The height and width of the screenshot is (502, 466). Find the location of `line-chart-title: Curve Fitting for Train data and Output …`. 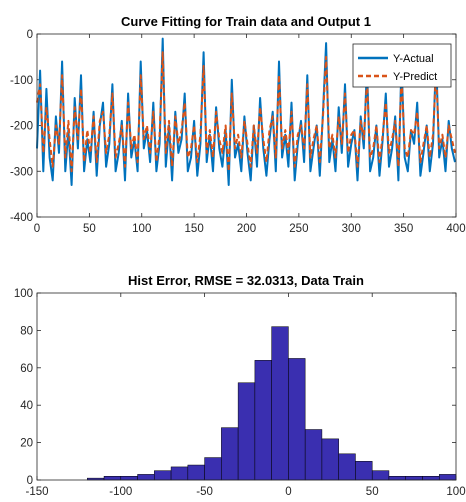

line-chart-title: Curve Fitting for Train data and Output … is located at coordinates (246, 21).